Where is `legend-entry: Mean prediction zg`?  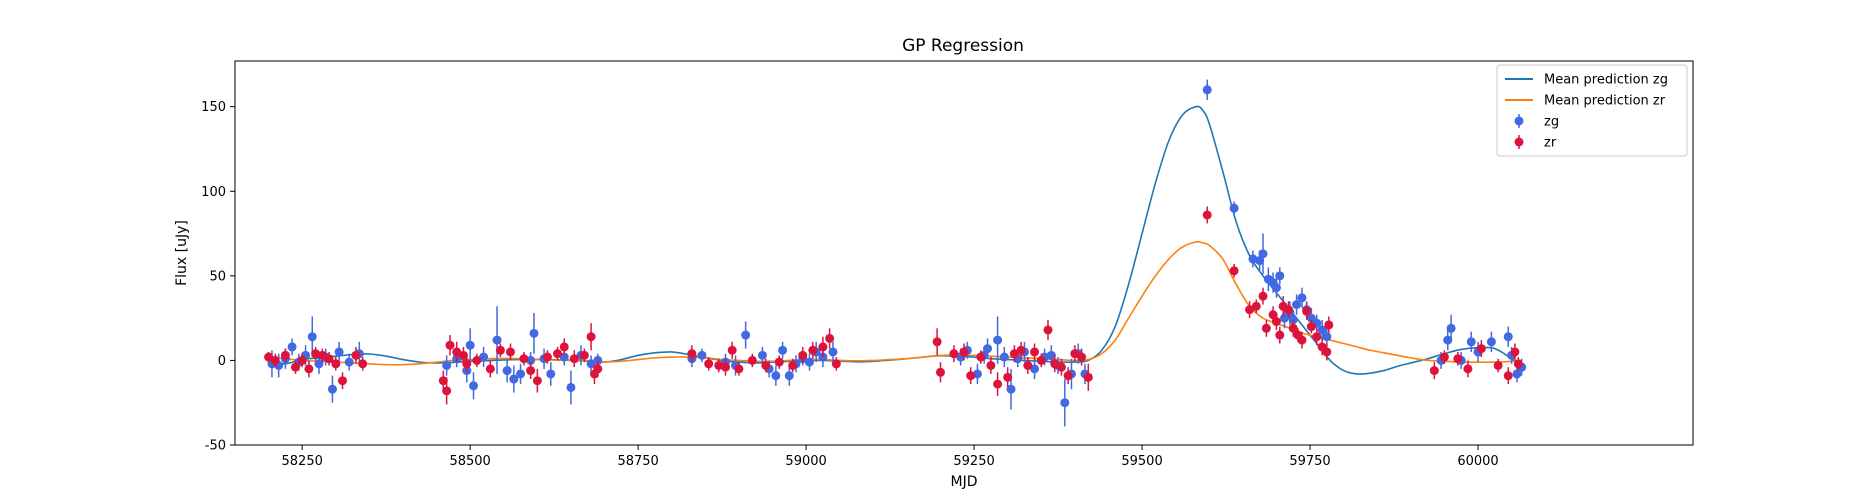
legend-entry: Mean prediction zg is located at coordinates (1586, 80).